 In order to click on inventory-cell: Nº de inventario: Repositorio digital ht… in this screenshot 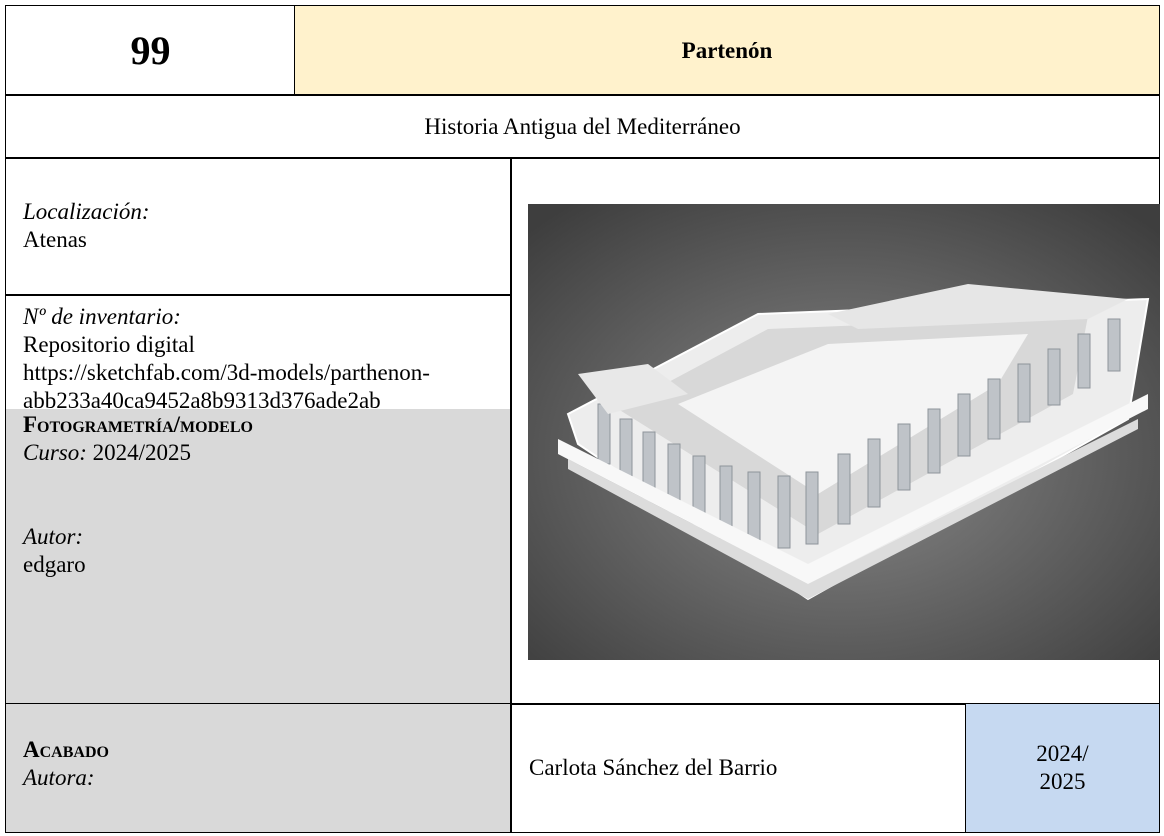, I will do `click(258, 353)`.